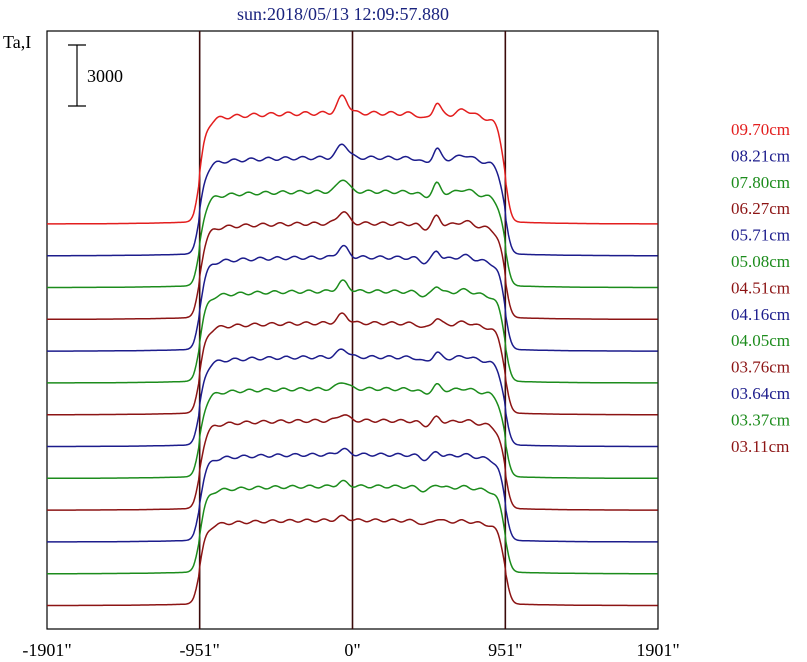 The width and height of the screenshot is (807, 662). Describe the element at coordinates (760, 208) in the screenshot. I see `legend-entry-06.27cm: 06.27cm` at that location.